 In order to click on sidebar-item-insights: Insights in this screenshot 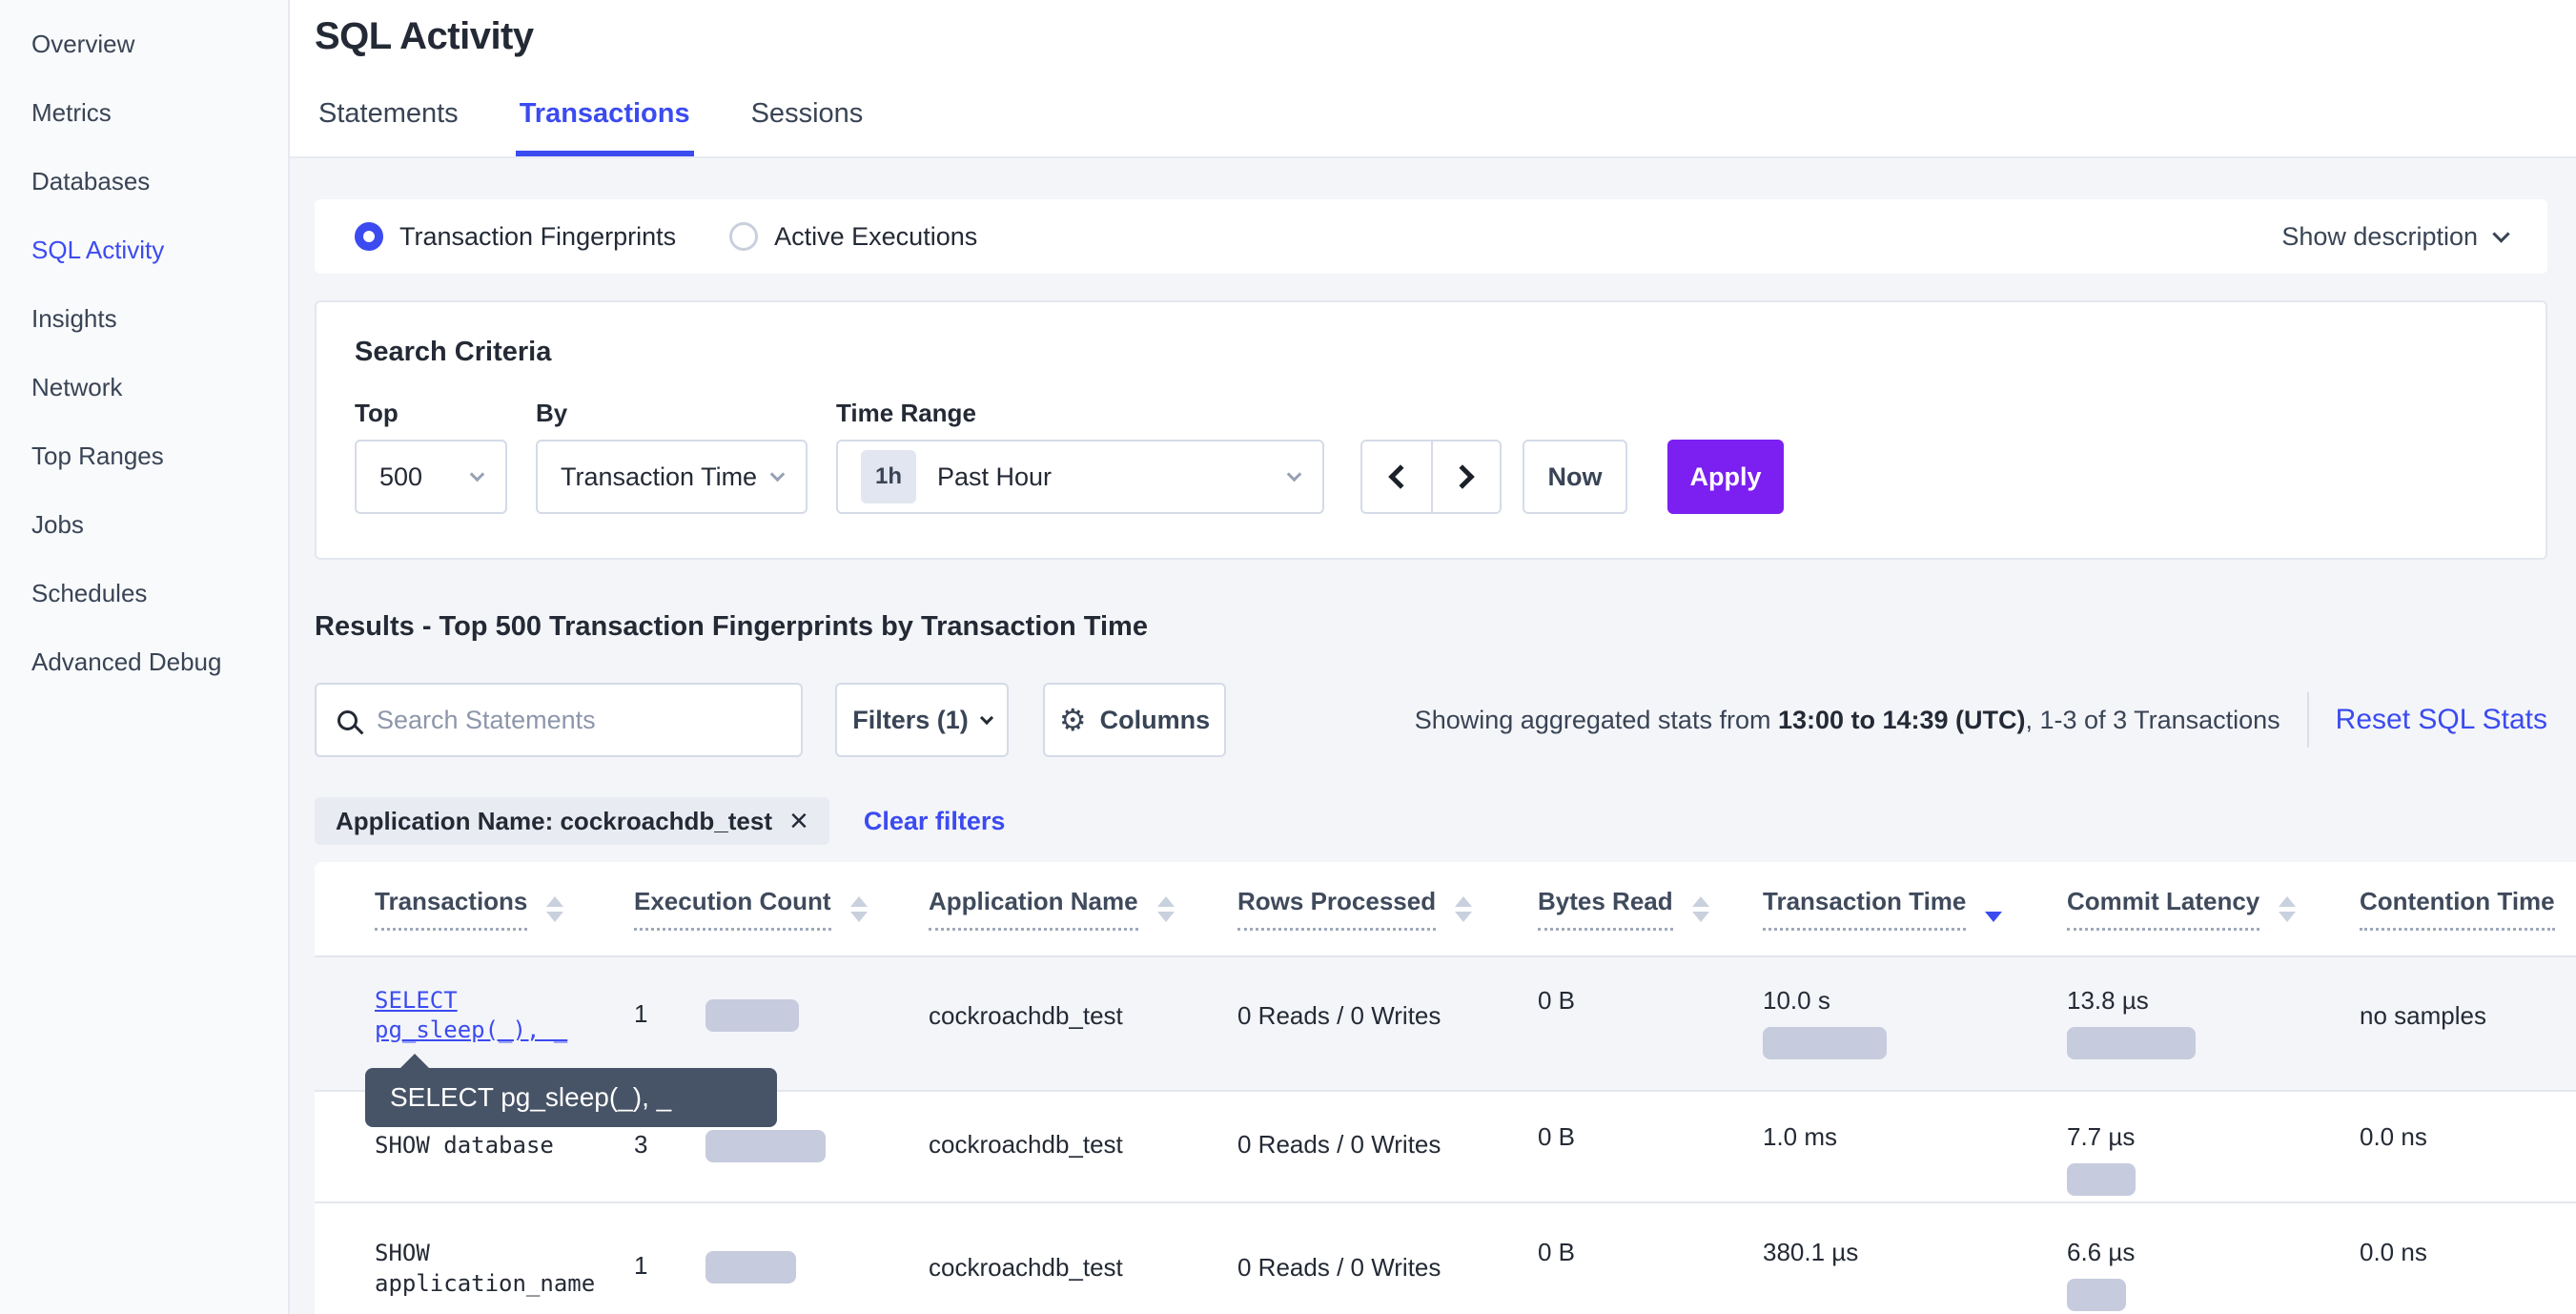, I will do `click(74, 318)`.